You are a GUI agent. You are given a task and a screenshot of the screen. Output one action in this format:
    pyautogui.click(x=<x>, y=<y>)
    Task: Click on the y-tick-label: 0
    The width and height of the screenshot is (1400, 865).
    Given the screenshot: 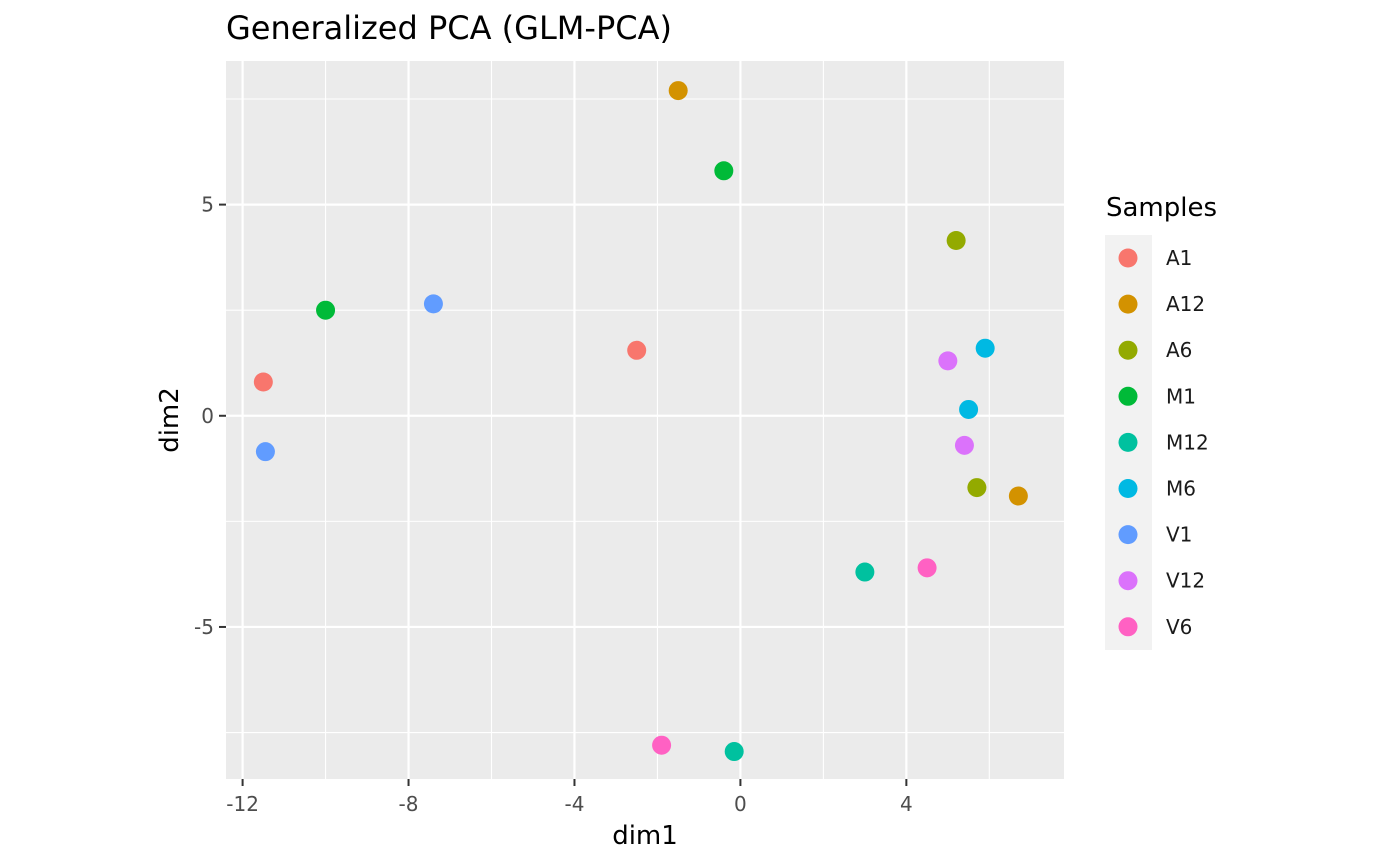 What is the action you would take?
    pyautogui.click(x=207, y=416)
    